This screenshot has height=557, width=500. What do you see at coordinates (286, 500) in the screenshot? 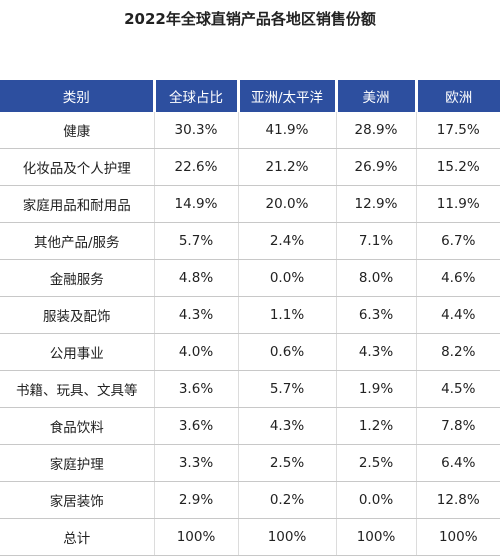
I see `value-cell: 0.2%` at bounding box center [286, 500].